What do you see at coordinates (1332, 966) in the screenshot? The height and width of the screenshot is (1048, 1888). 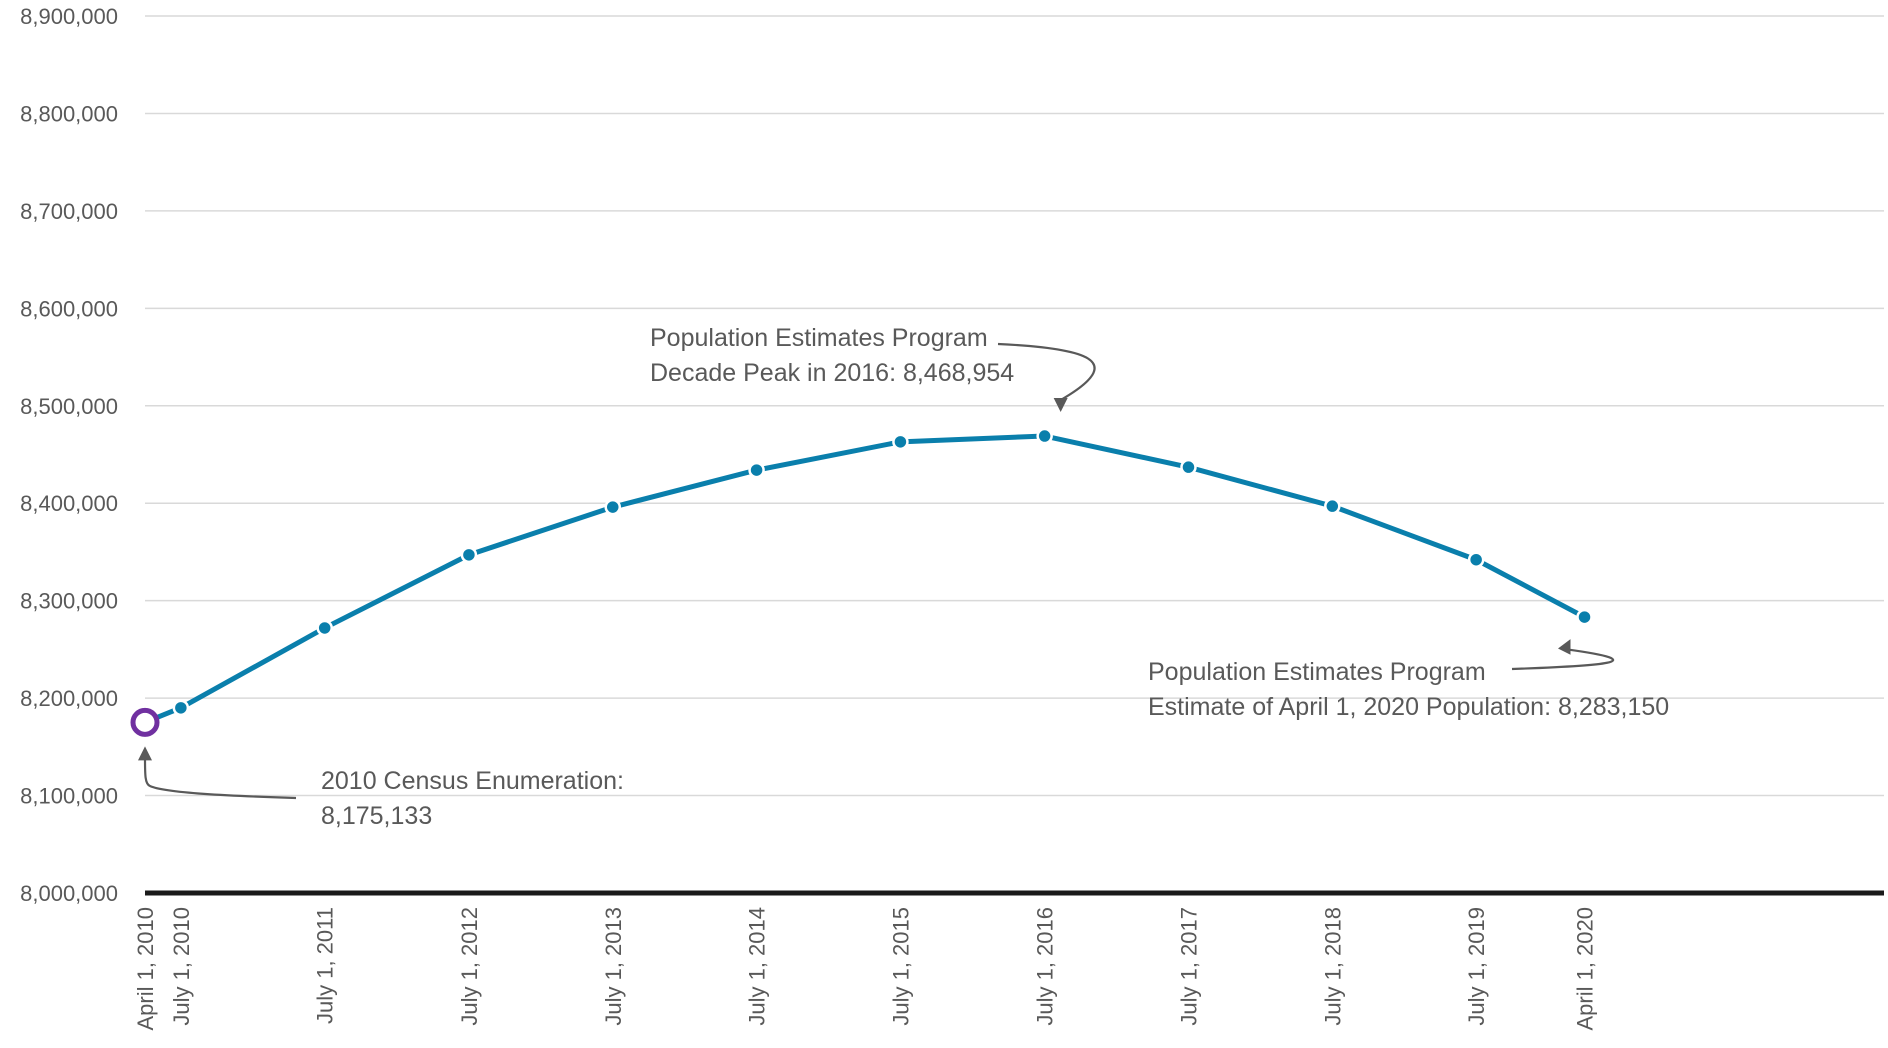 I see `x-tick-label: July 1, 2018` at bounding box center [1332, 966].